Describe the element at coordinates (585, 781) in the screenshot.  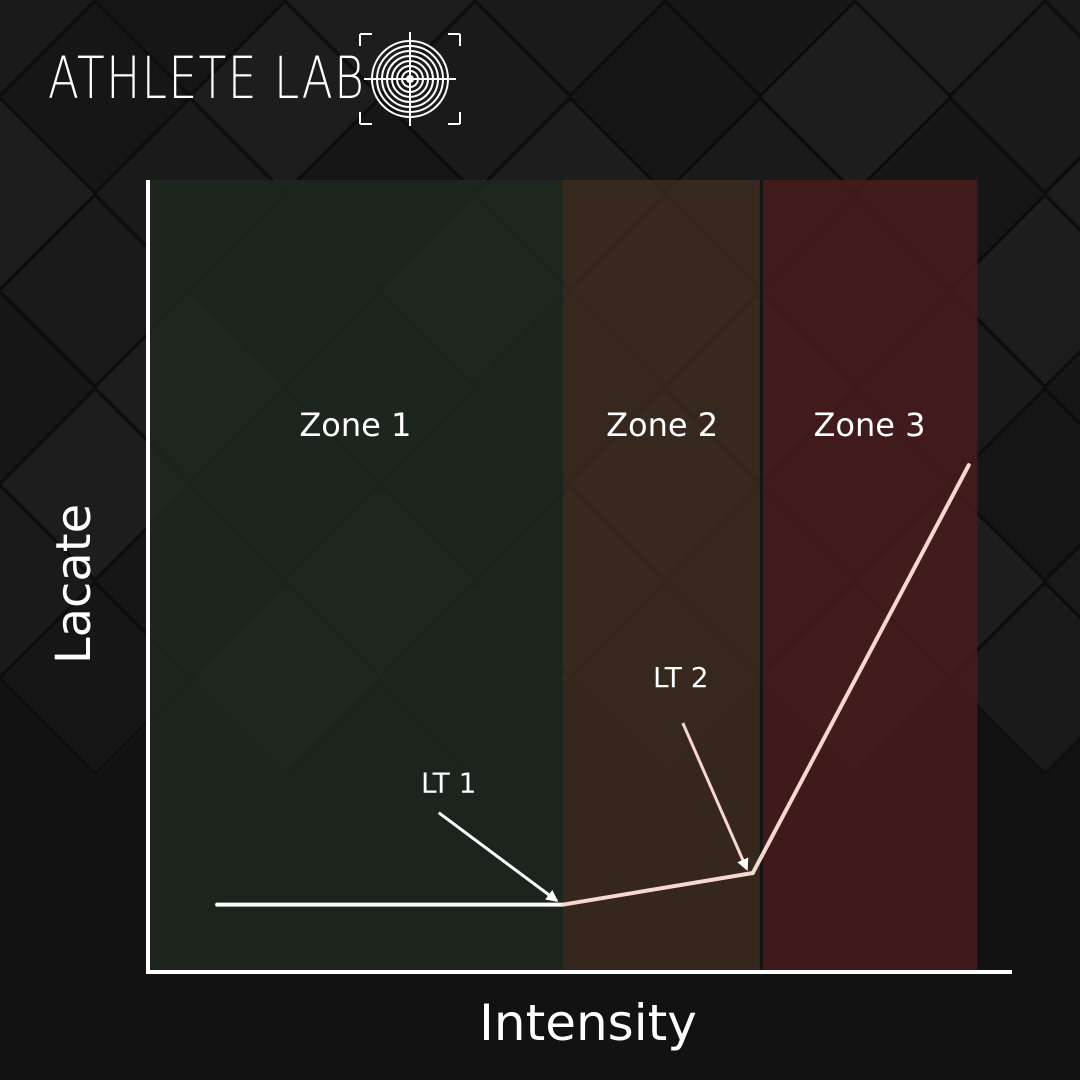
I see `annotations-layer: LT 1 LT 2` at that location.